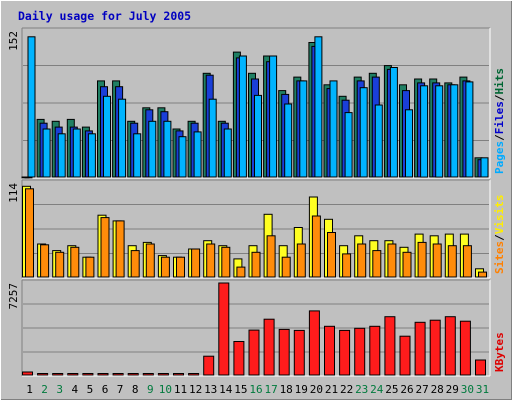  Describe the element at coordinates (105, 389) in the screenshot. I see `x-tick-label-day-6: 6` at that location.